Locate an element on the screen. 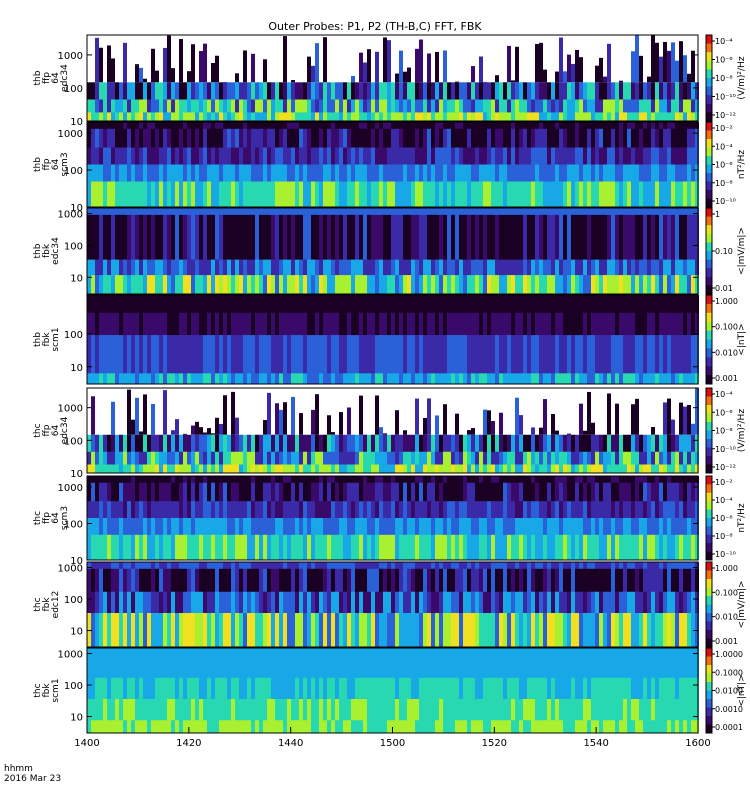 Image resolution: width=750 pixels, height=800 pixels. panel-frame is located at coordinates (392, 430).